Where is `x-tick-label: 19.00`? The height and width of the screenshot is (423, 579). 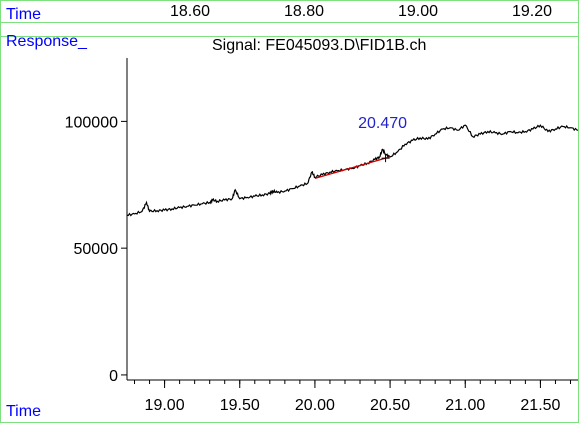
x-tick-label: 19.00 is located at coordinates (165, 405).